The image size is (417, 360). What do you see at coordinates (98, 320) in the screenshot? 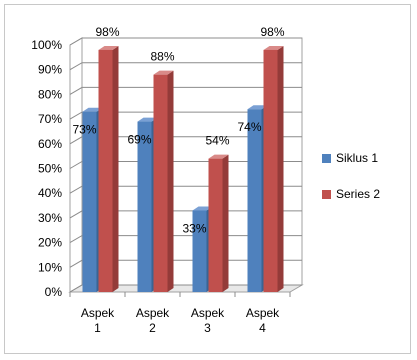
I see `category-label-1: Aspek 1` at bounding box center [98, 320].